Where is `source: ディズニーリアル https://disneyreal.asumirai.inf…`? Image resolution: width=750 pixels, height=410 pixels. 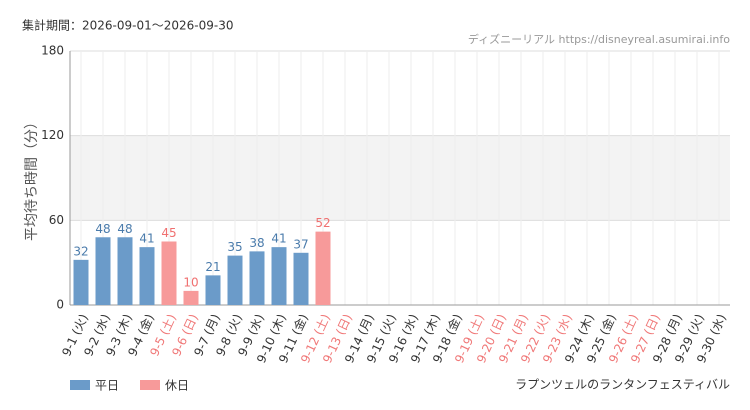
source: ディズニーリアル https://disneyreal.asumirai.inf… is located at coordinates (599, 39).